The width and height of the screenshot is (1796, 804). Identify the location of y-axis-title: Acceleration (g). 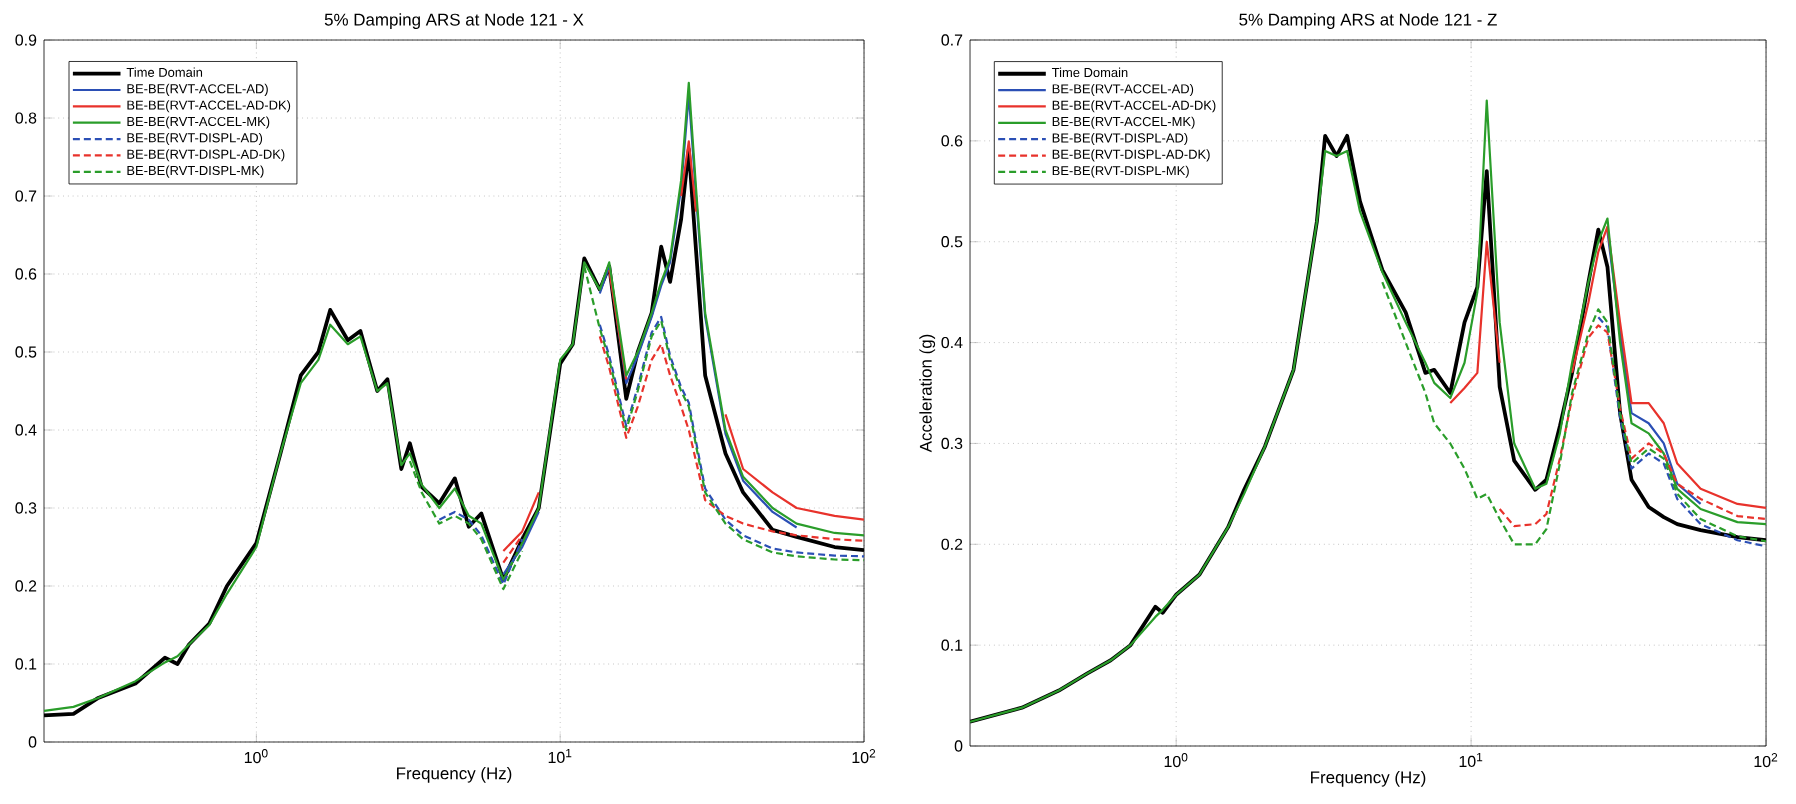
(927, 393).